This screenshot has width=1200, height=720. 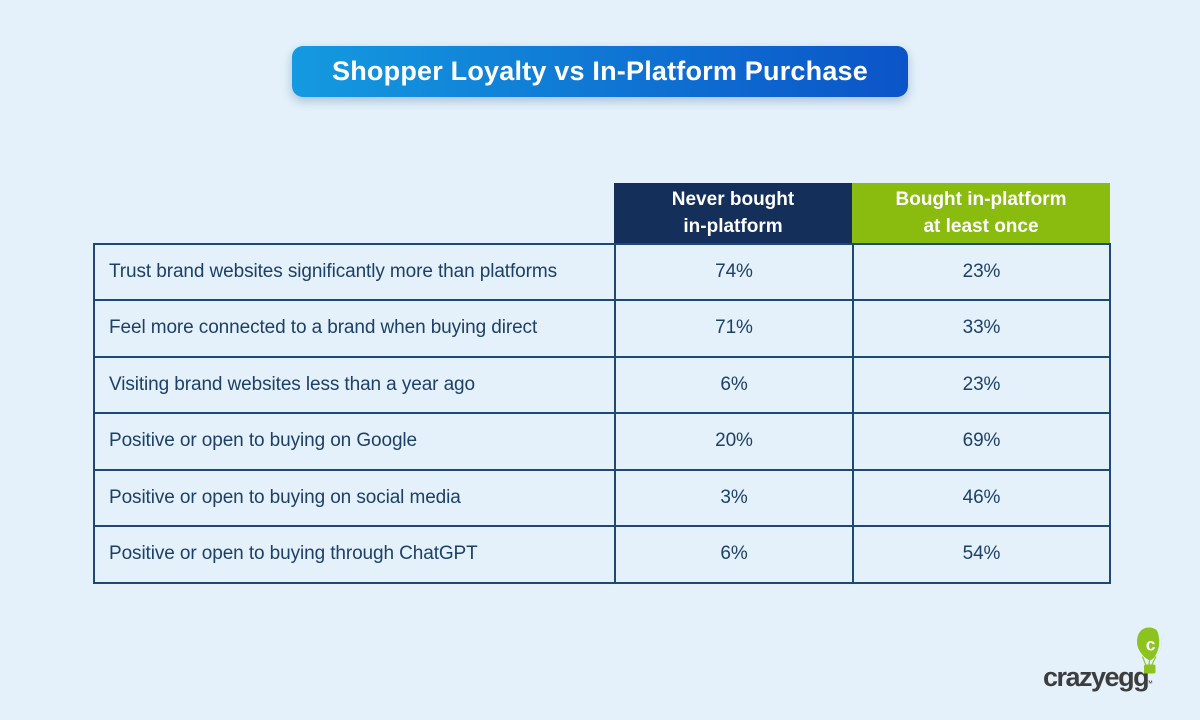 I want to click on column-header-line: in-platform, so click(x=733, y=226).